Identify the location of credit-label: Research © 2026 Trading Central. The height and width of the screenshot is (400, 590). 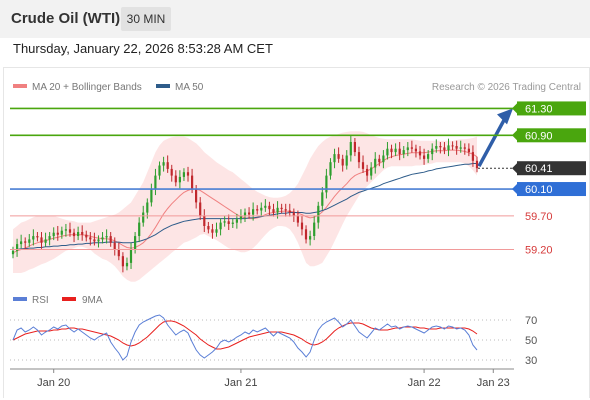
(506, 87).